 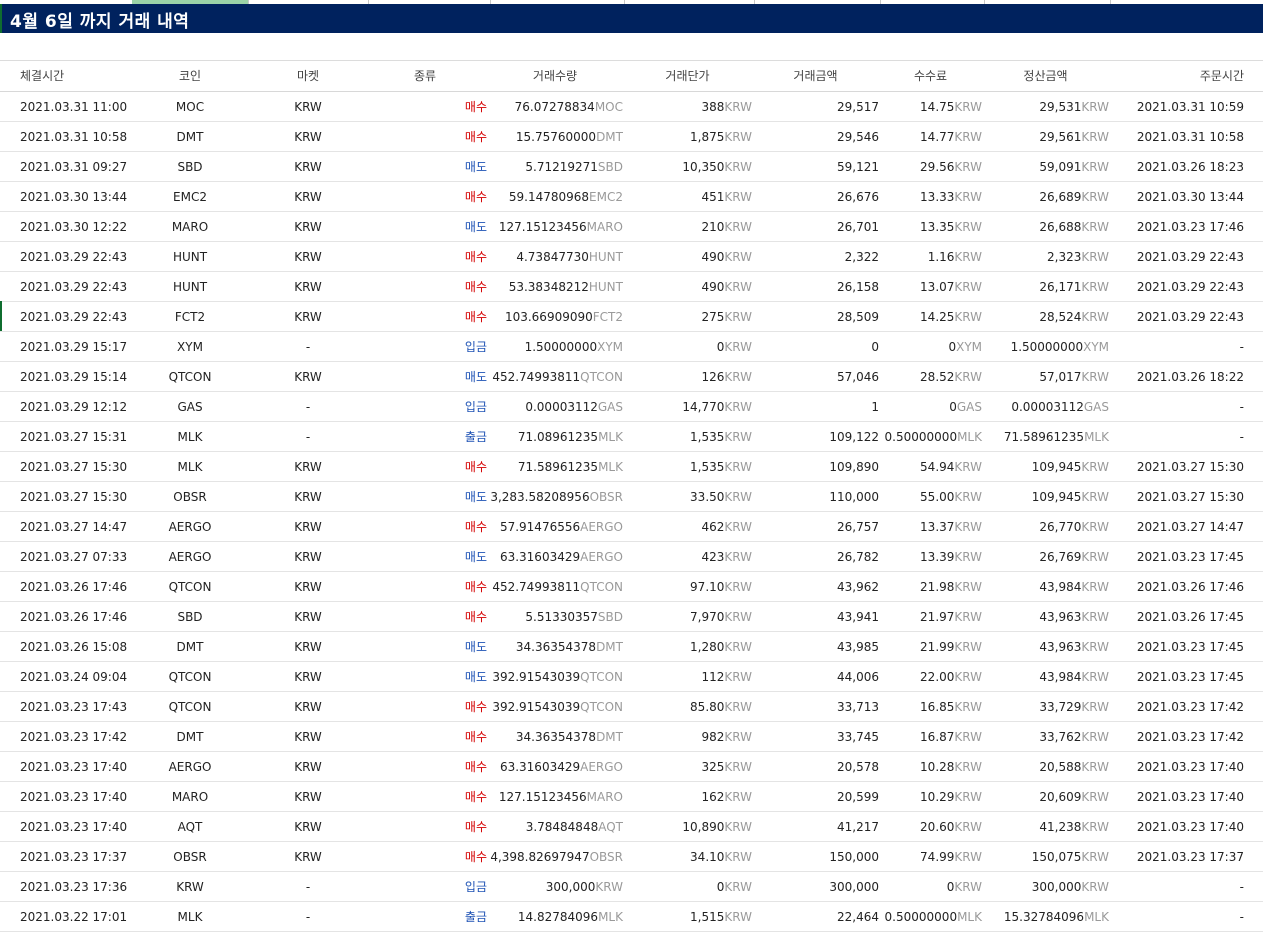 What do you see at coordinates (687, 76) in the screenshot?
I see `header-unit-price: 거래단가` at bounding box center [687, 76].